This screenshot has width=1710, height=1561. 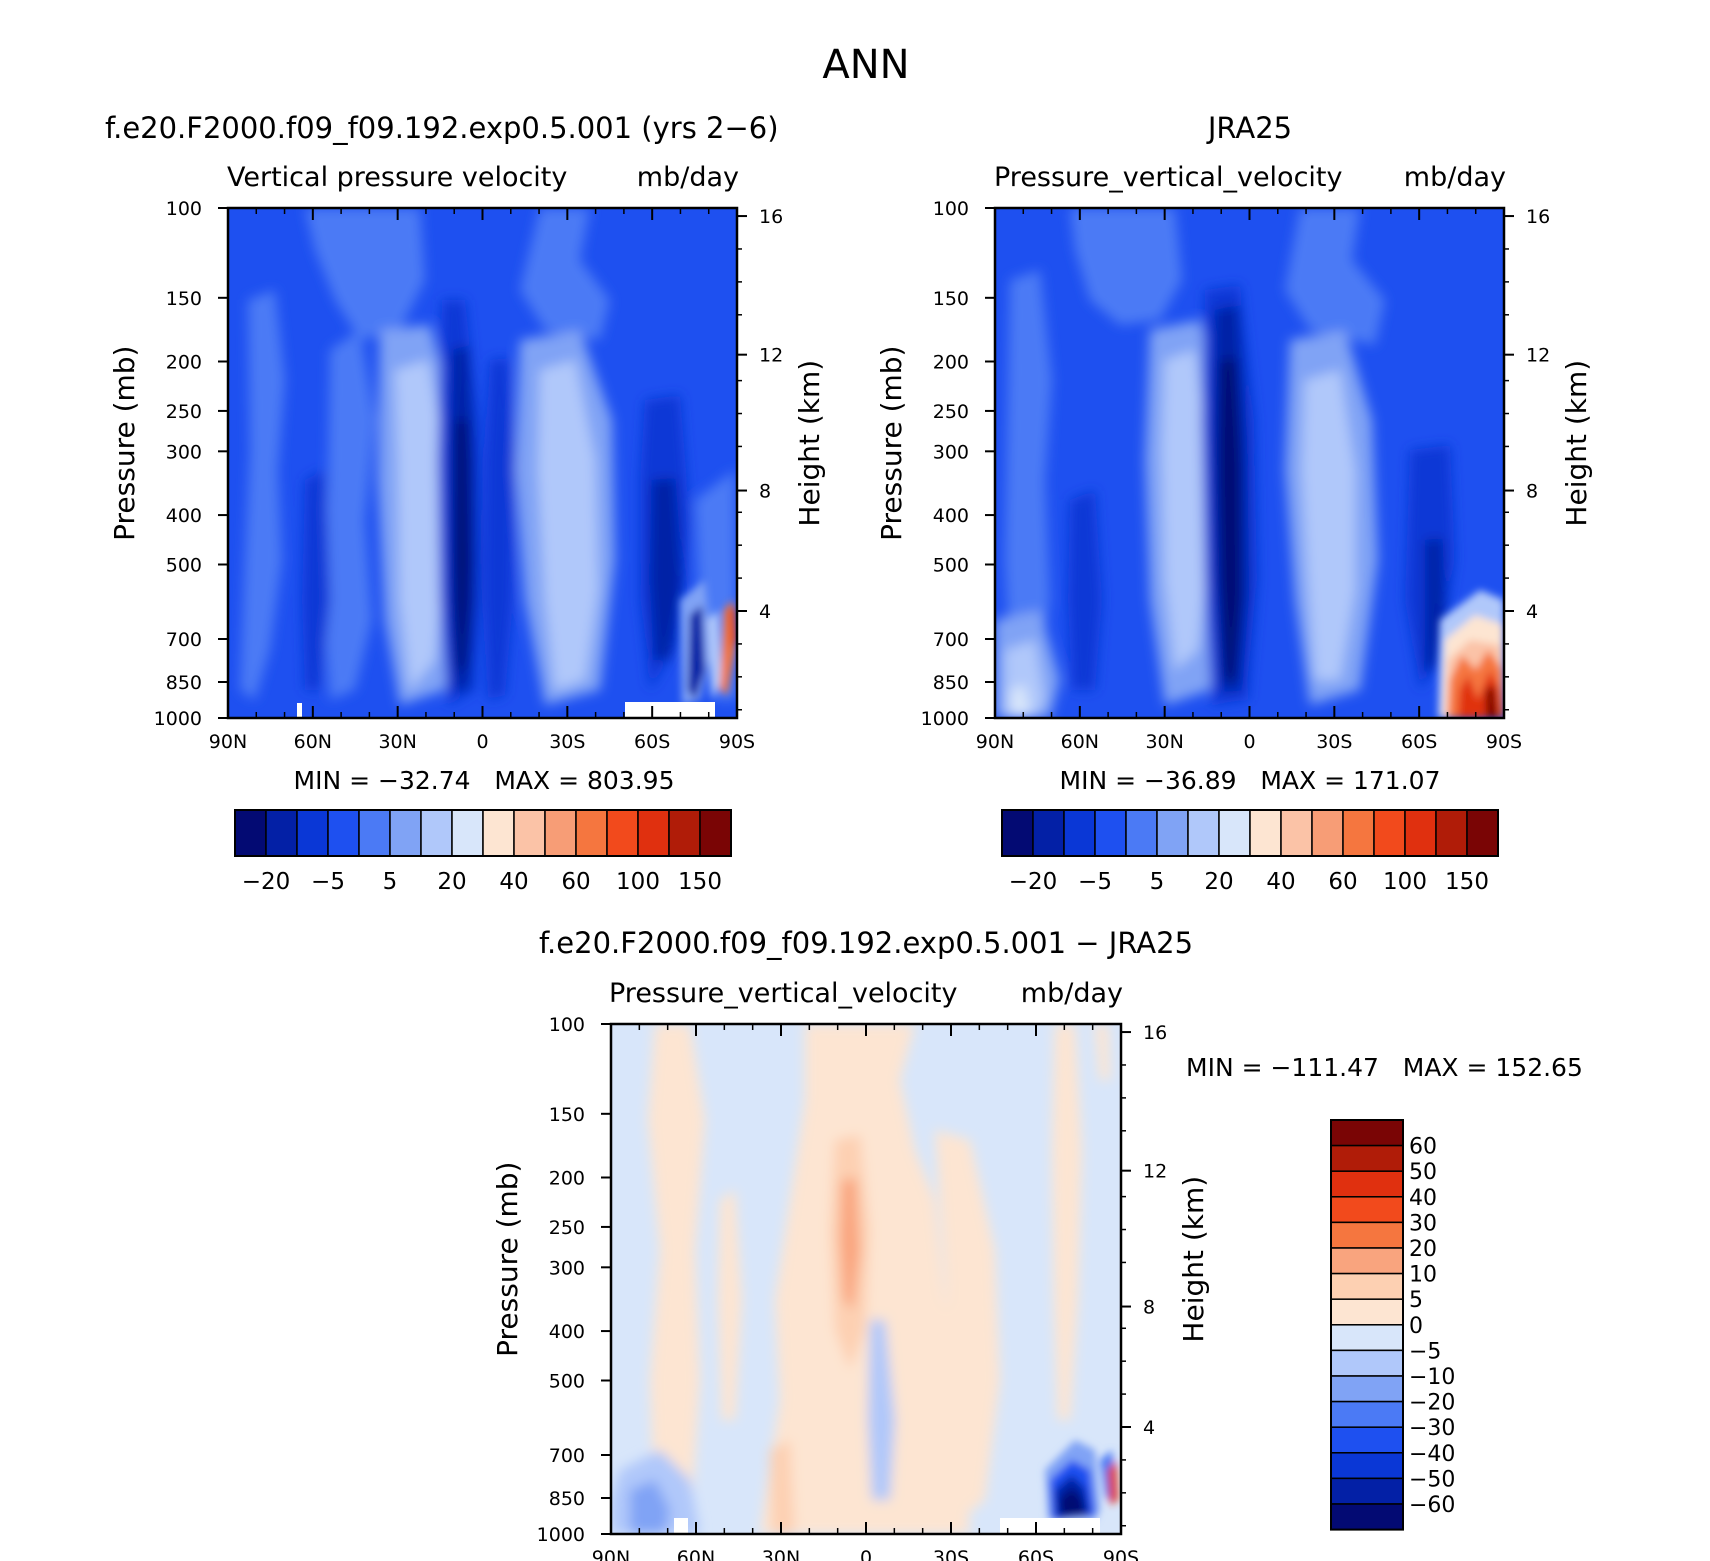 I want to click on figure-title: ANN, so click(x=865, y=65).